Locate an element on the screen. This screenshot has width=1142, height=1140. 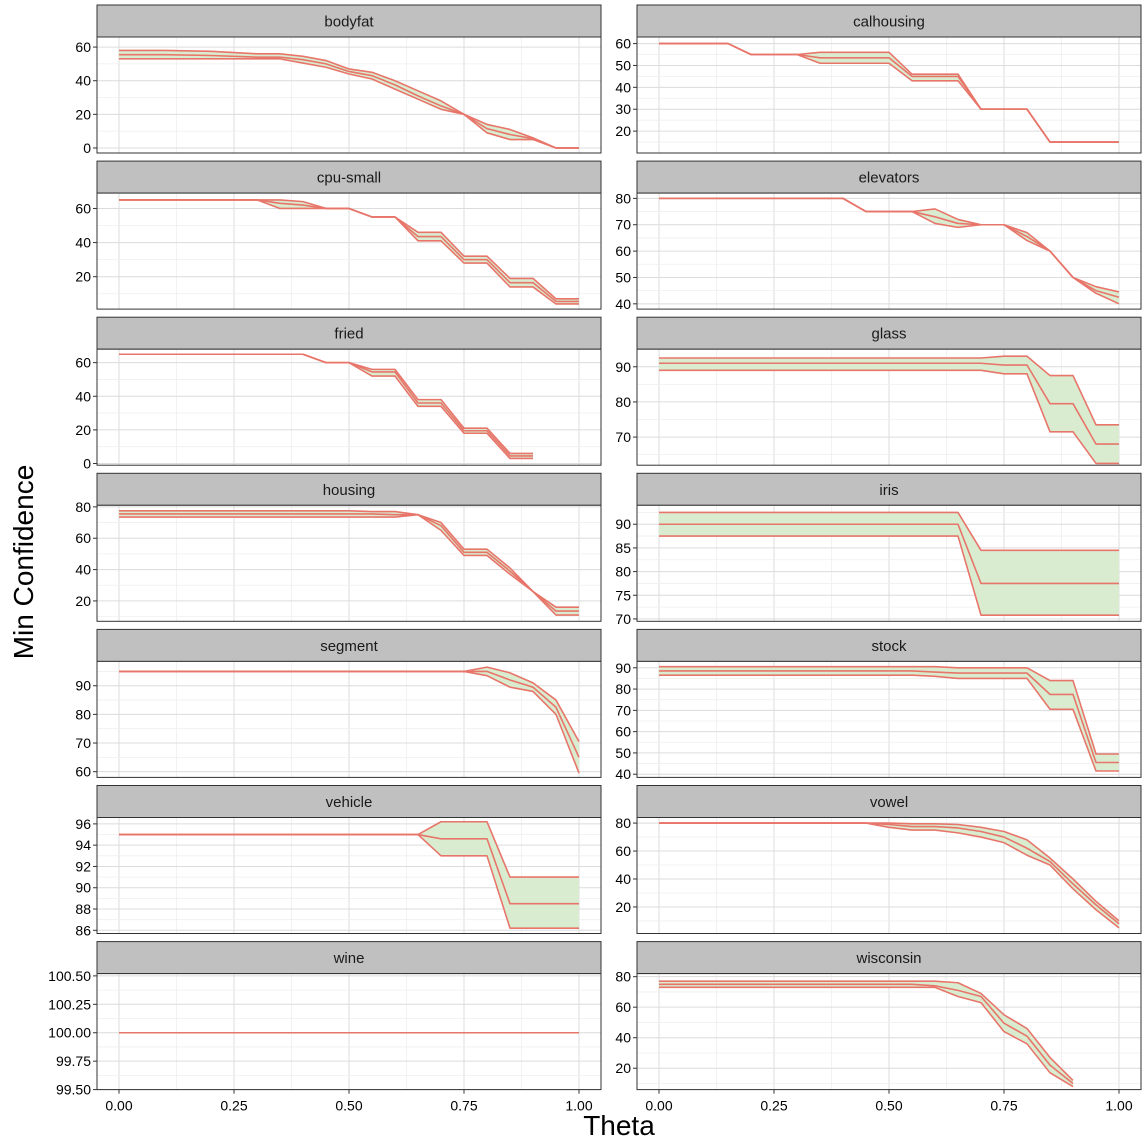
data-points-wisconsin is located at coordinates (866, 1034).